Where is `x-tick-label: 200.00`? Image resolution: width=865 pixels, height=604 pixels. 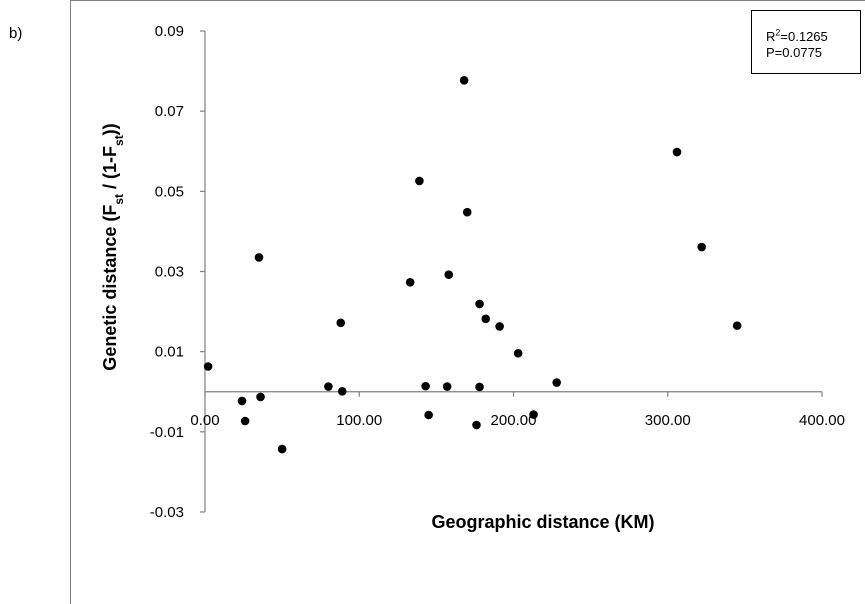
x-tick-label: 200.00 is located at coordinates (514, 420).